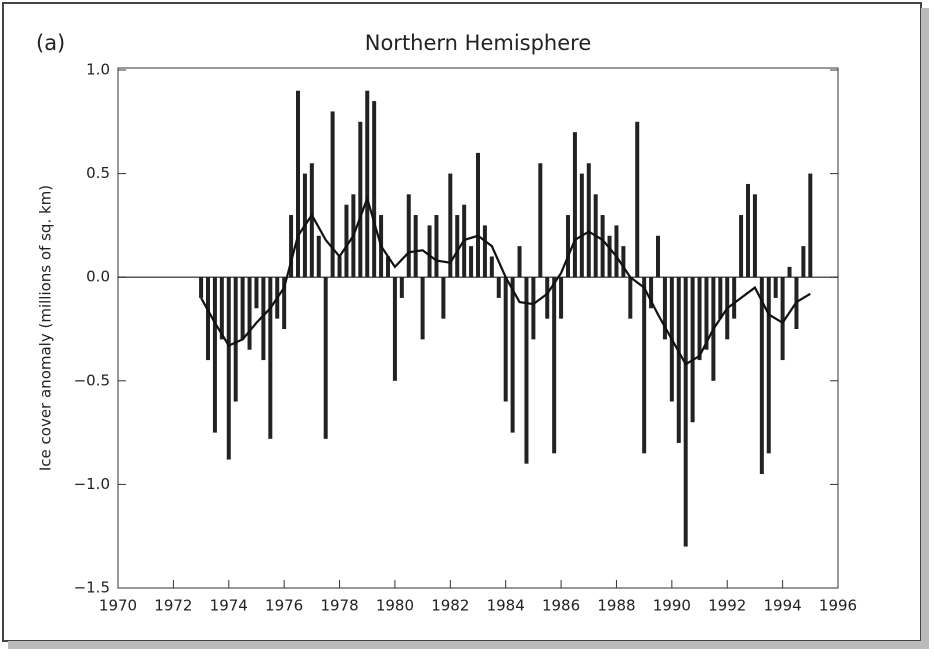 The image size is (934, 656). I want to click on y-axis-label: Ice cover anomaly (millions of sq. km), so click(46, 328).